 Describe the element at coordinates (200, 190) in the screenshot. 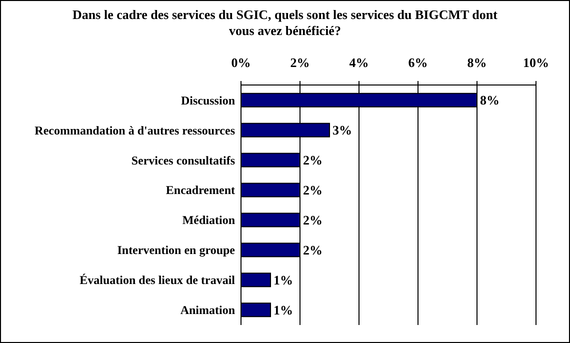

I see `y-tick-label: Encadrement` at that location.